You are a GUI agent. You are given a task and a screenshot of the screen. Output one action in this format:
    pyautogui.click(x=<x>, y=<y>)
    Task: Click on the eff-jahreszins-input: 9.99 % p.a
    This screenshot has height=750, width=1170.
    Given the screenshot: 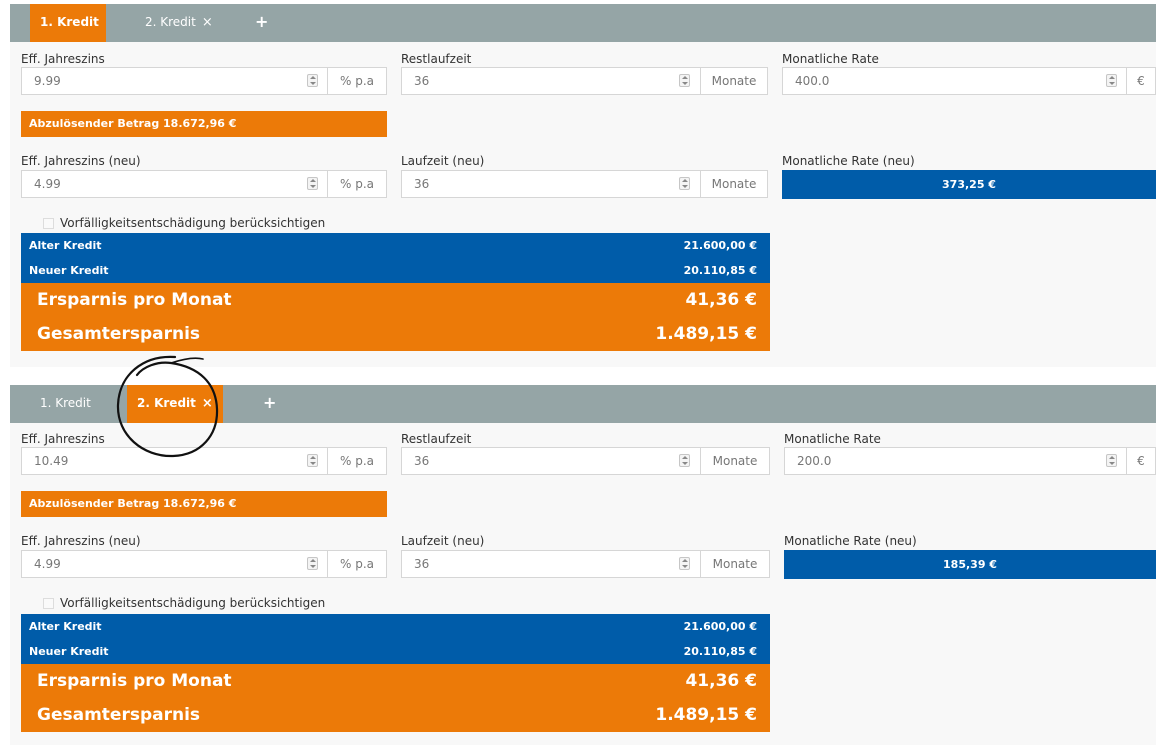 What is the action you would take?
    pyautogui.click(x=204, y=81)
    